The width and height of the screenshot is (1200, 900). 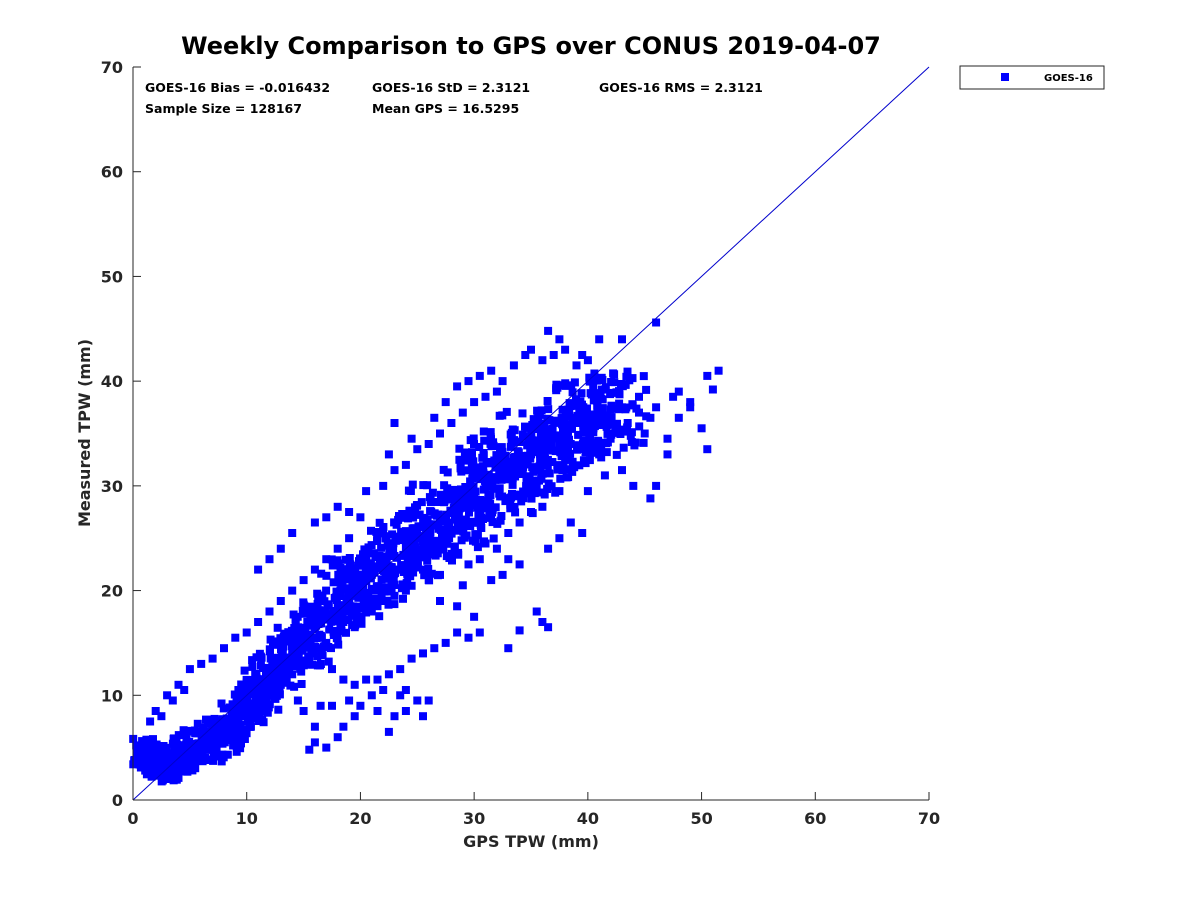 What do you see at coordinates (1068, 78) in the screenshot?
I see `legend-label-goes16: GOES-16` at bounding box center [1068, 78].